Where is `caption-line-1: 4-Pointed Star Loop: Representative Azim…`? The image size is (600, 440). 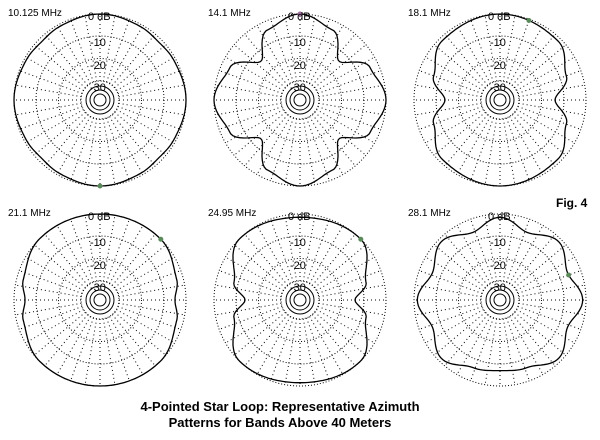 caption-line-1: 4-Pointed Star Loop: Representative Azim… is located at coordinates (280, 406).